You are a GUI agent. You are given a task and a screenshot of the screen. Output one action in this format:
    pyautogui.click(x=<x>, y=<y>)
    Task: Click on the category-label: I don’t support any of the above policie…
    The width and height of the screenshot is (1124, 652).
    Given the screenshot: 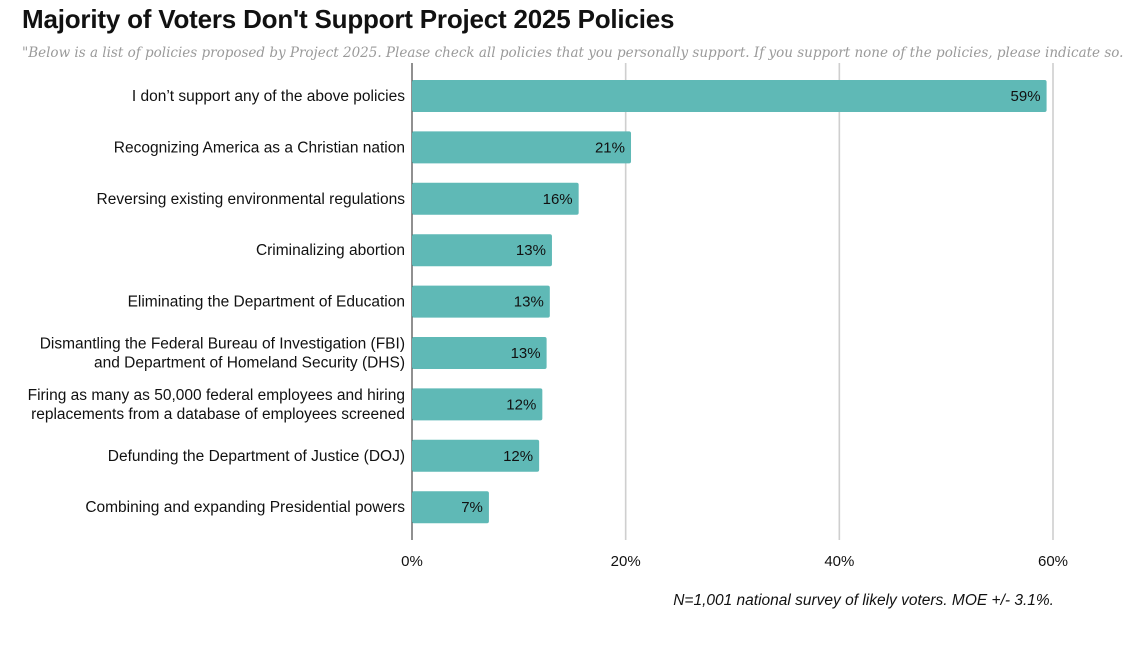 What is the action you would take?
    pyautogui.click(x=268, y=96)
    